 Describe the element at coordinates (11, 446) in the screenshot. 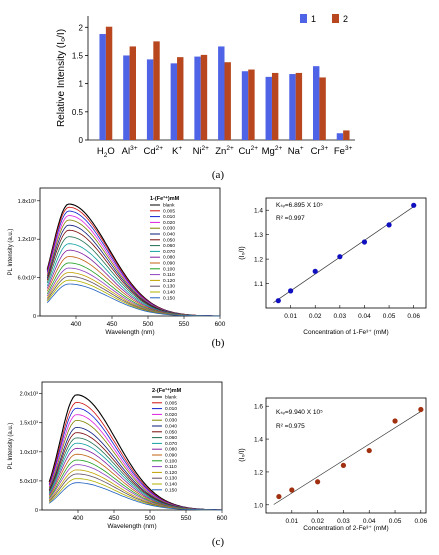

I see `panel-c-spectra-y-label: PL Intensity (a.u.)` at that location.